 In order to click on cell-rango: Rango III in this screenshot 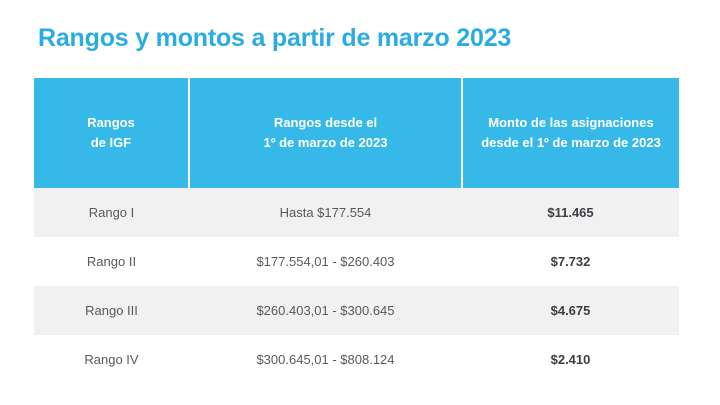, I will do `click(111, 310)`.